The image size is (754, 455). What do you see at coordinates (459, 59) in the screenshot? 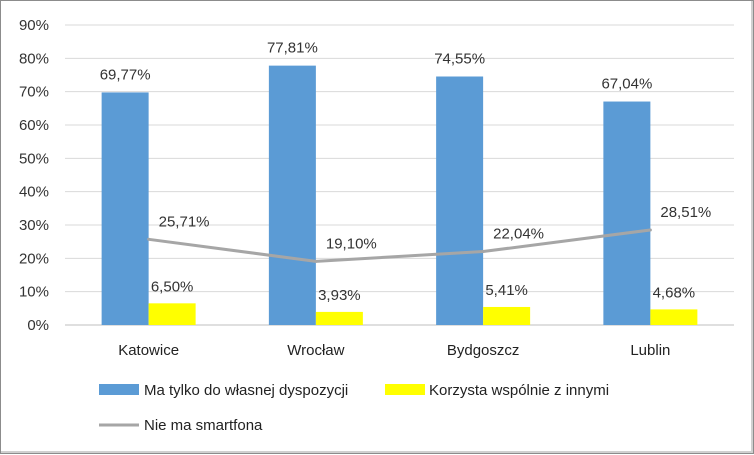
I see `data-label-own-use: 74,55%` at bounding box center [459, 59].